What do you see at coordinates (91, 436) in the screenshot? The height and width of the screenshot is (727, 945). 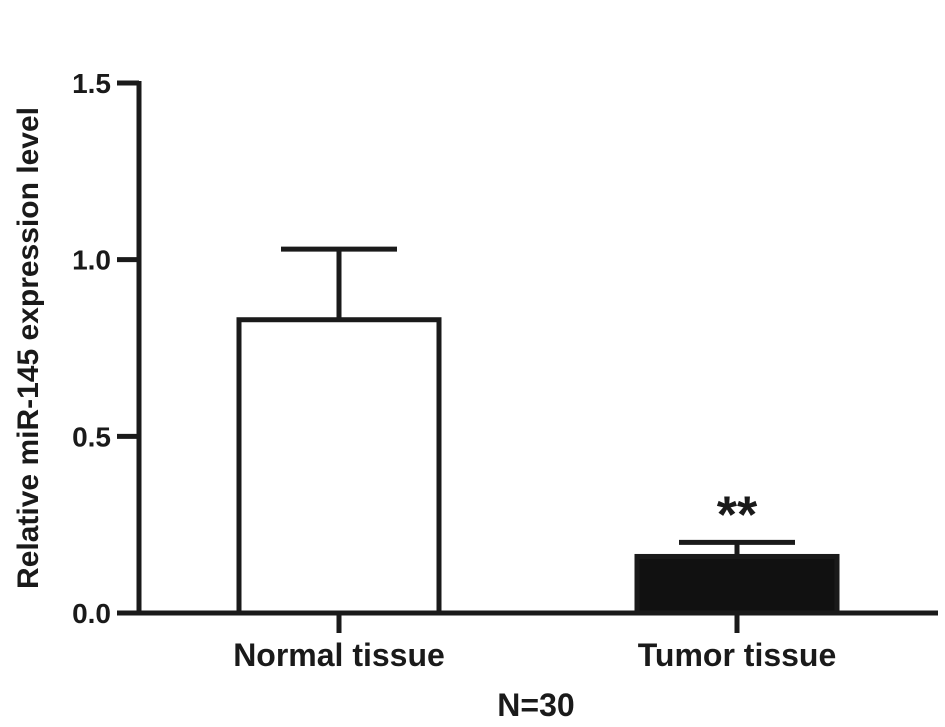 I see `y-tick-label: 0.5` at bounding box center [91, 436].